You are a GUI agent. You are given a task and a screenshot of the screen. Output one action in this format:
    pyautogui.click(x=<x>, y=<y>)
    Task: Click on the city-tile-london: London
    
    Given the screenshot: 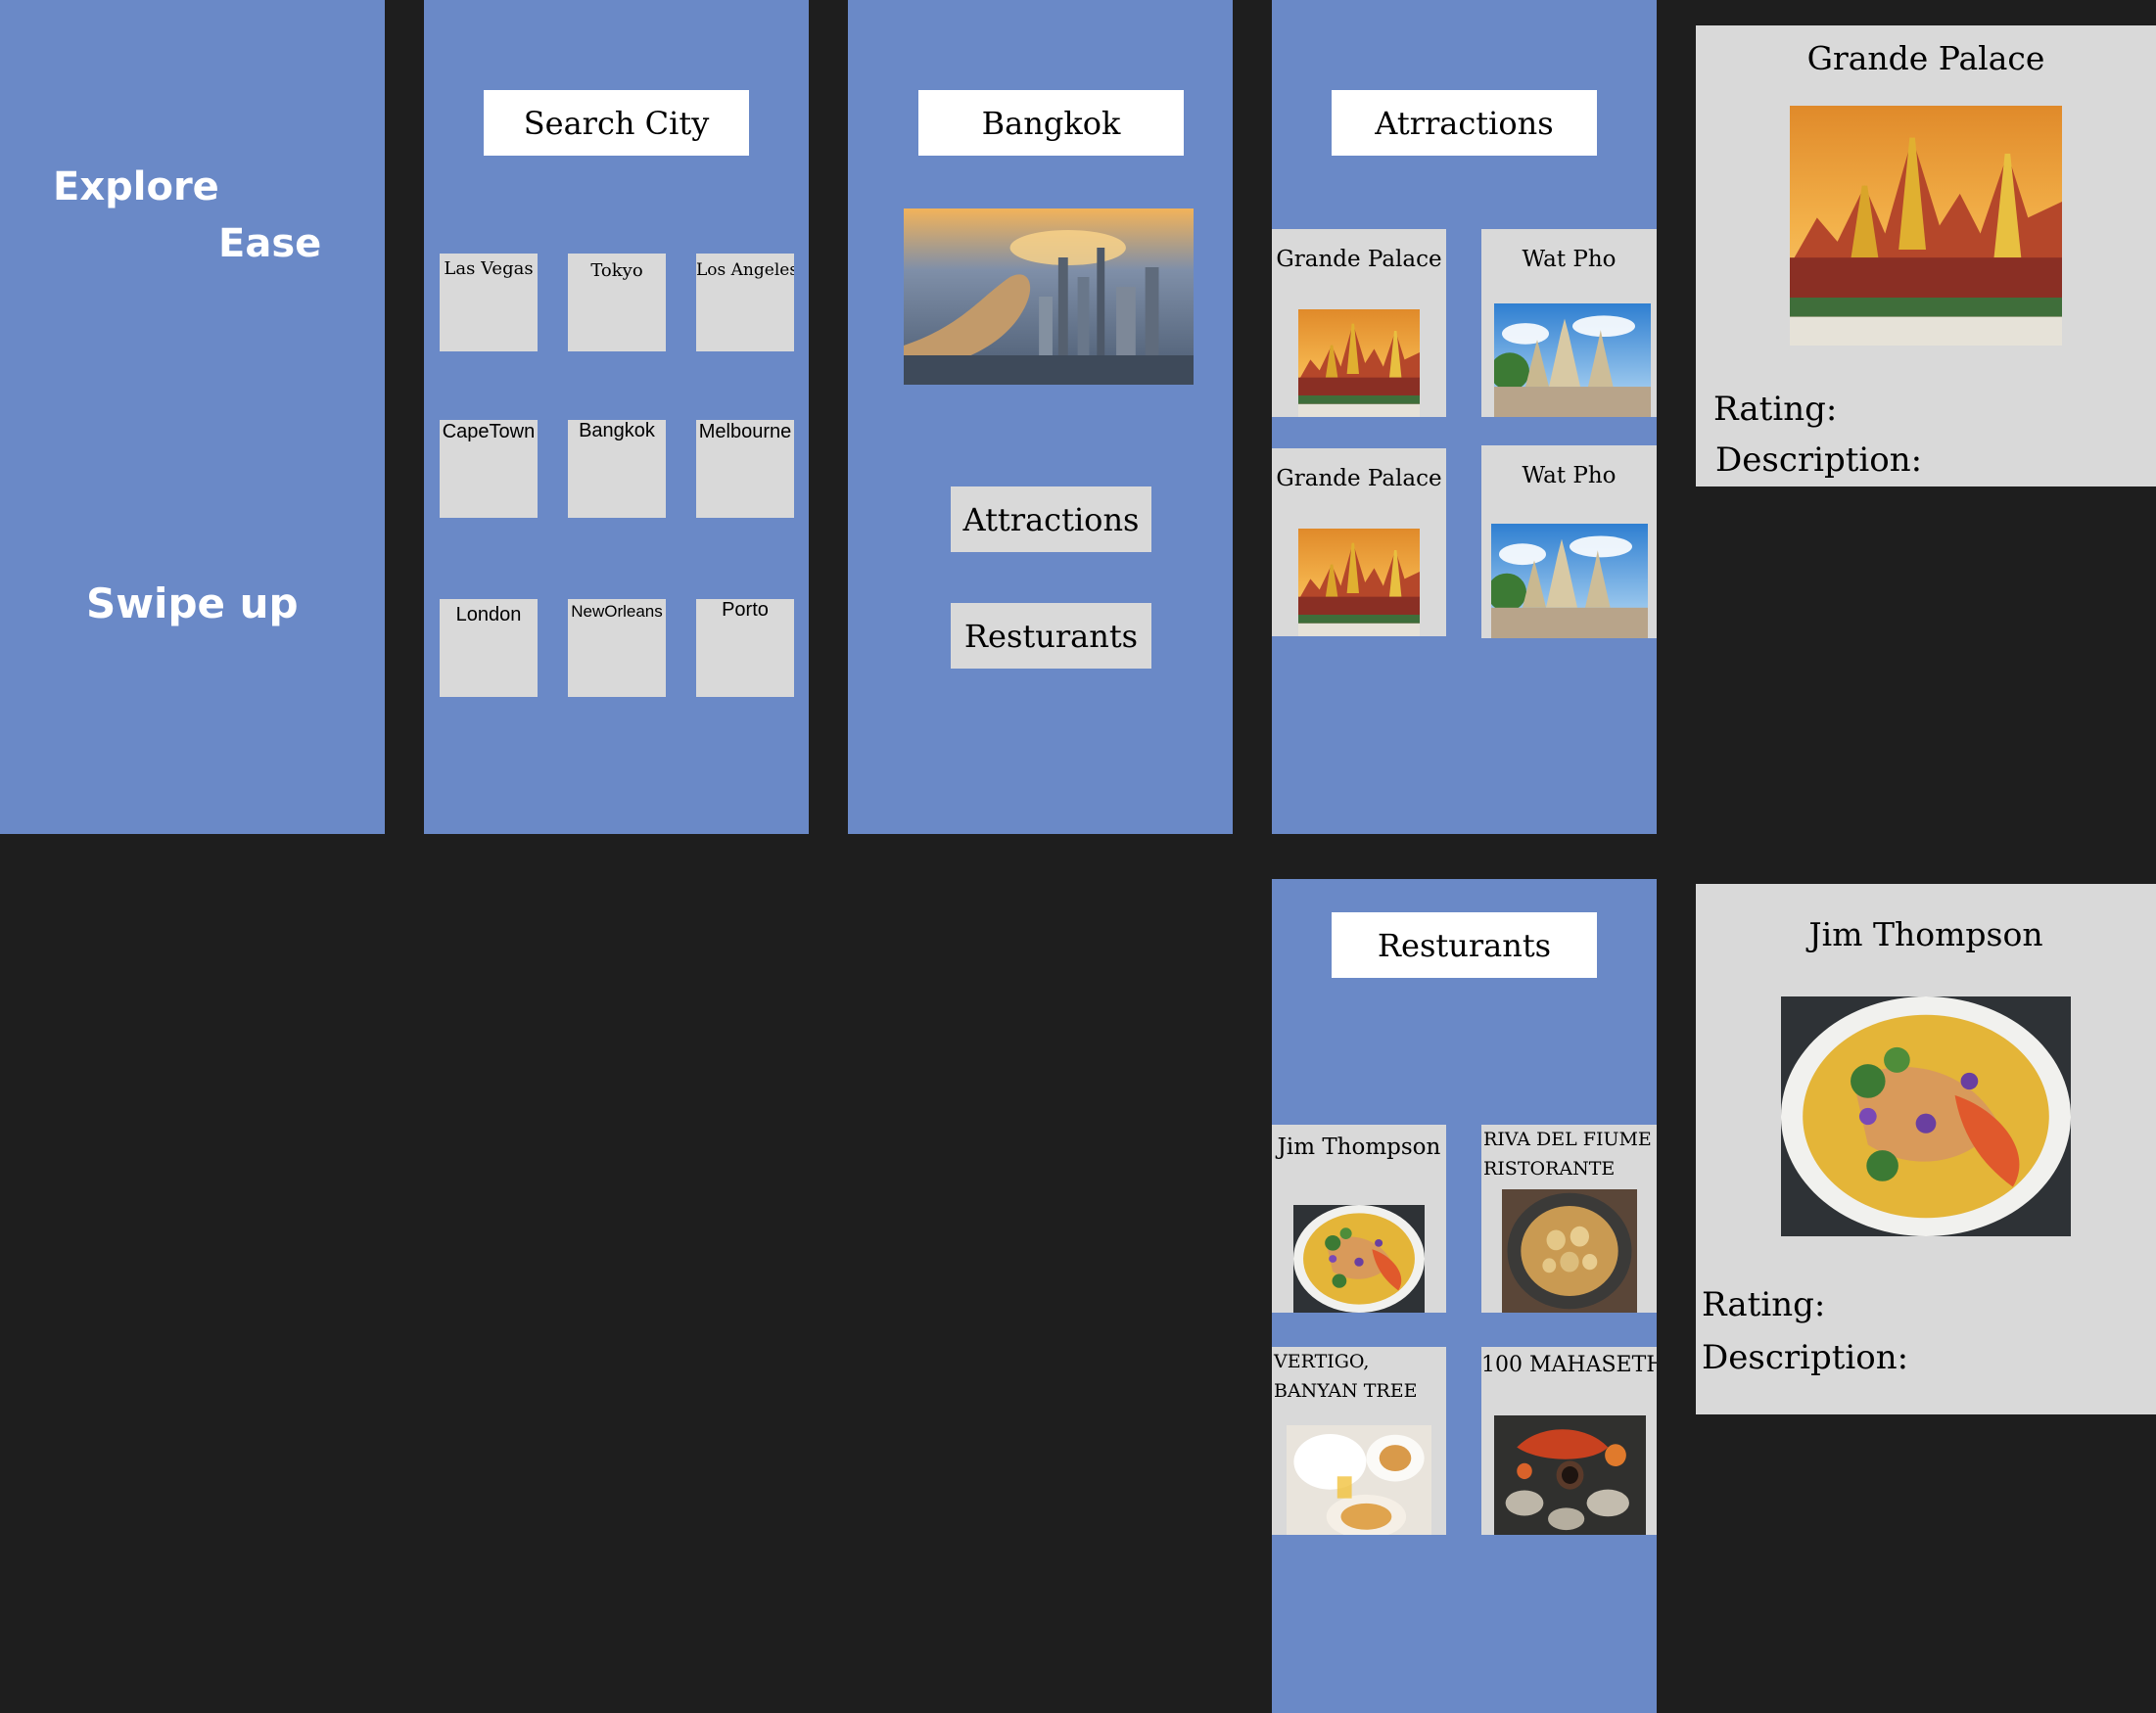 What is the action you would take?
    pyautogui.click(x=489, y=648)
    